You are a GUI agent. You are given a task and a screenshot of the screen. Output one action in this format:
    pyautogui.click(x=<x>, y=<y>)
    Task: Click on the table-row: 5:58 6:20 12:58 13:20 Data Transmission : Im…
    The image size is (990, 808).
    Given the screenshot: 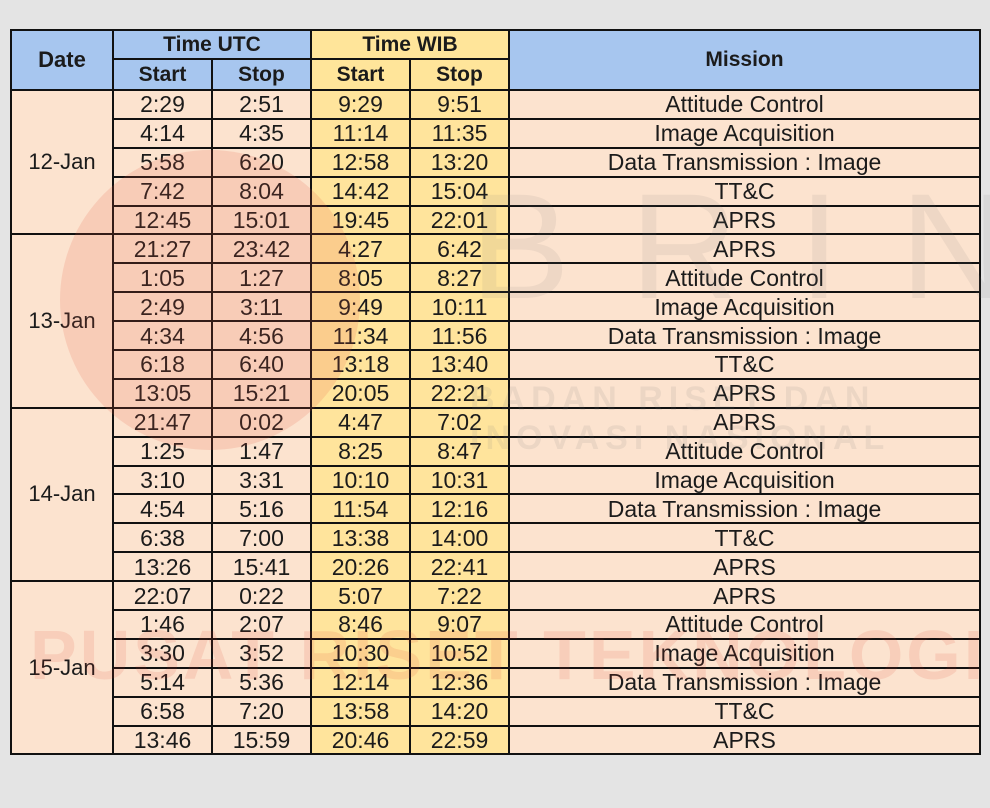 What is the action you would take?
    pyautogui.click(x=496, y=162)
    